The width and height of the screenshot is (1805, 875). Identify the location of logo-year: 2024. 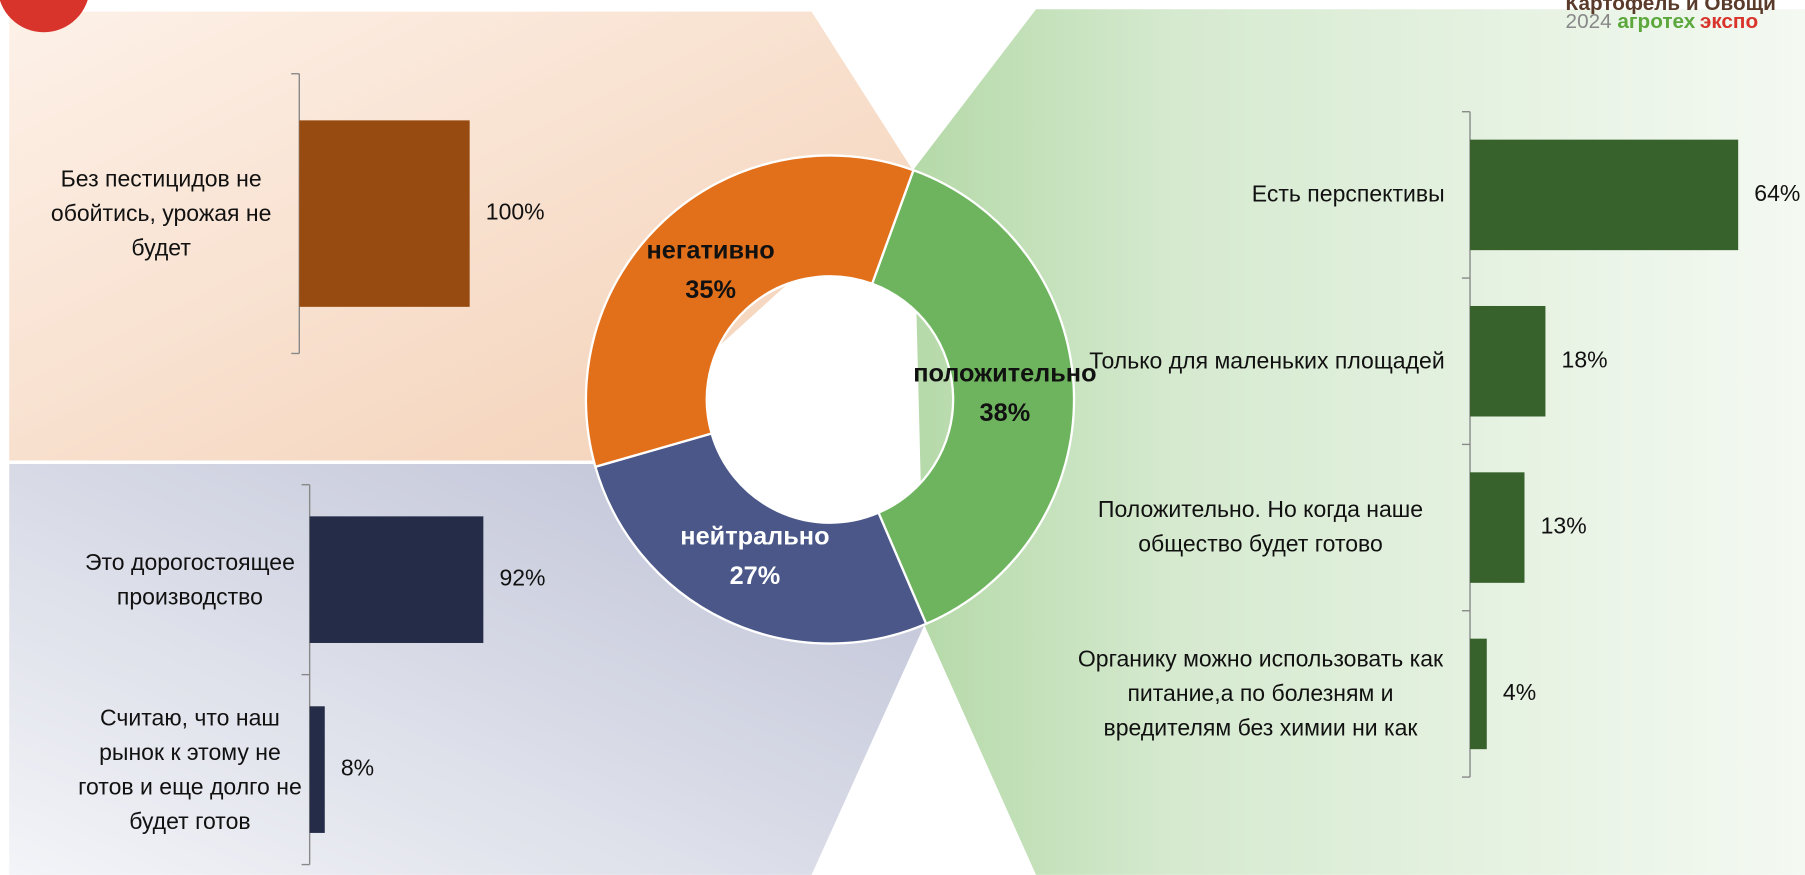
(1589, 22).